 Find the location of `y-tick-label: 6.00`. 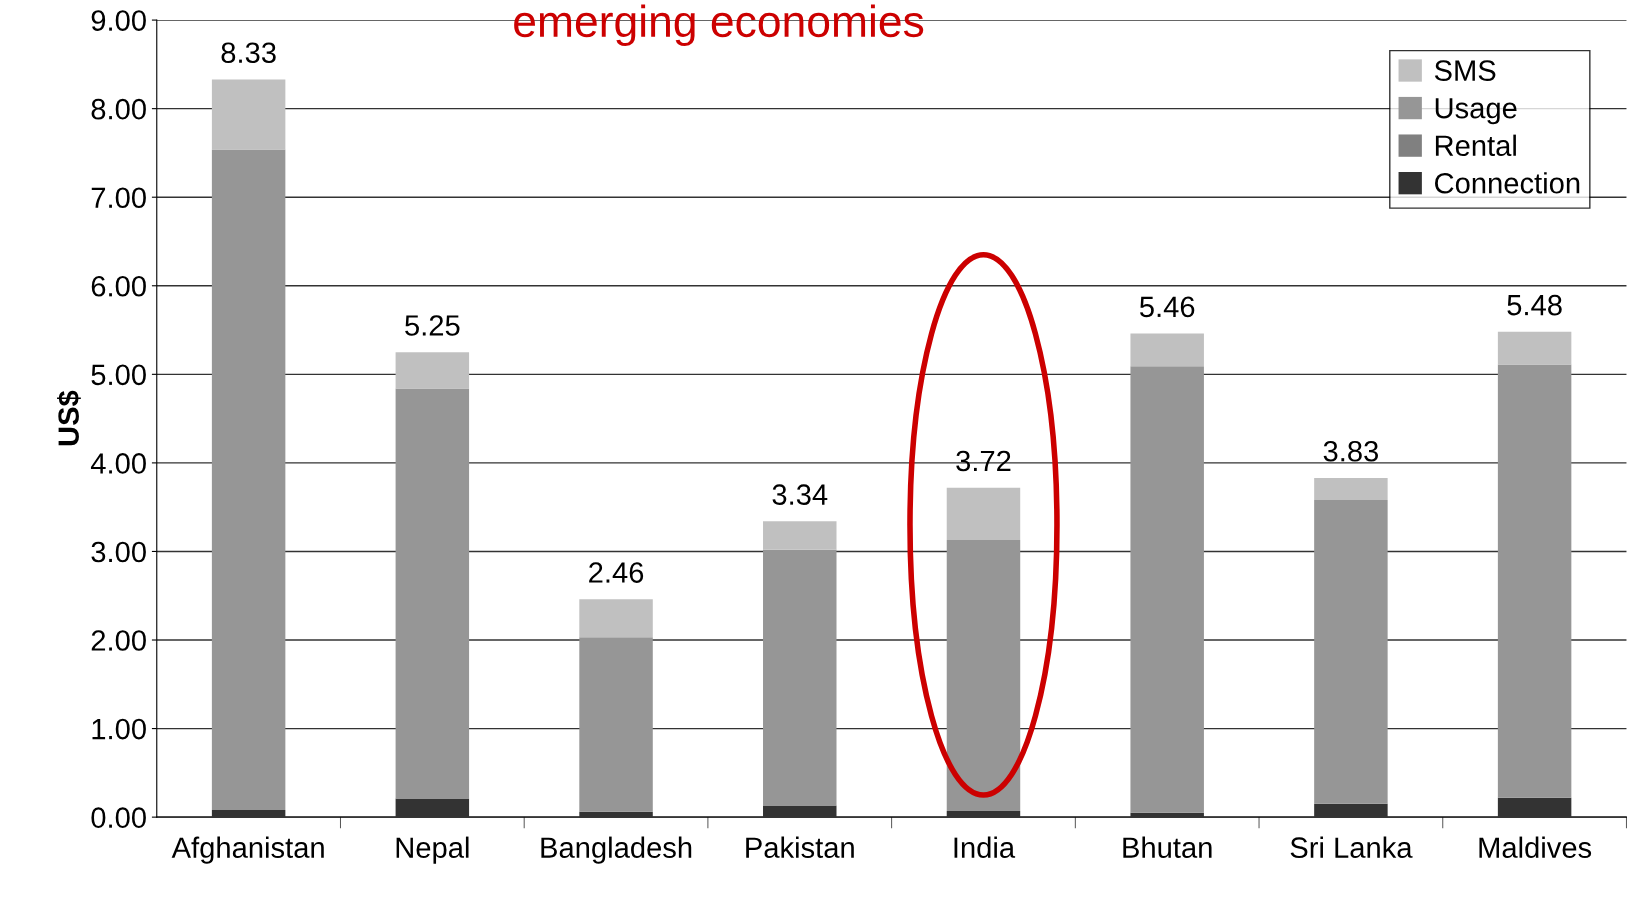

y-tick-label: 6.00 is located at coordinates (118, 286).